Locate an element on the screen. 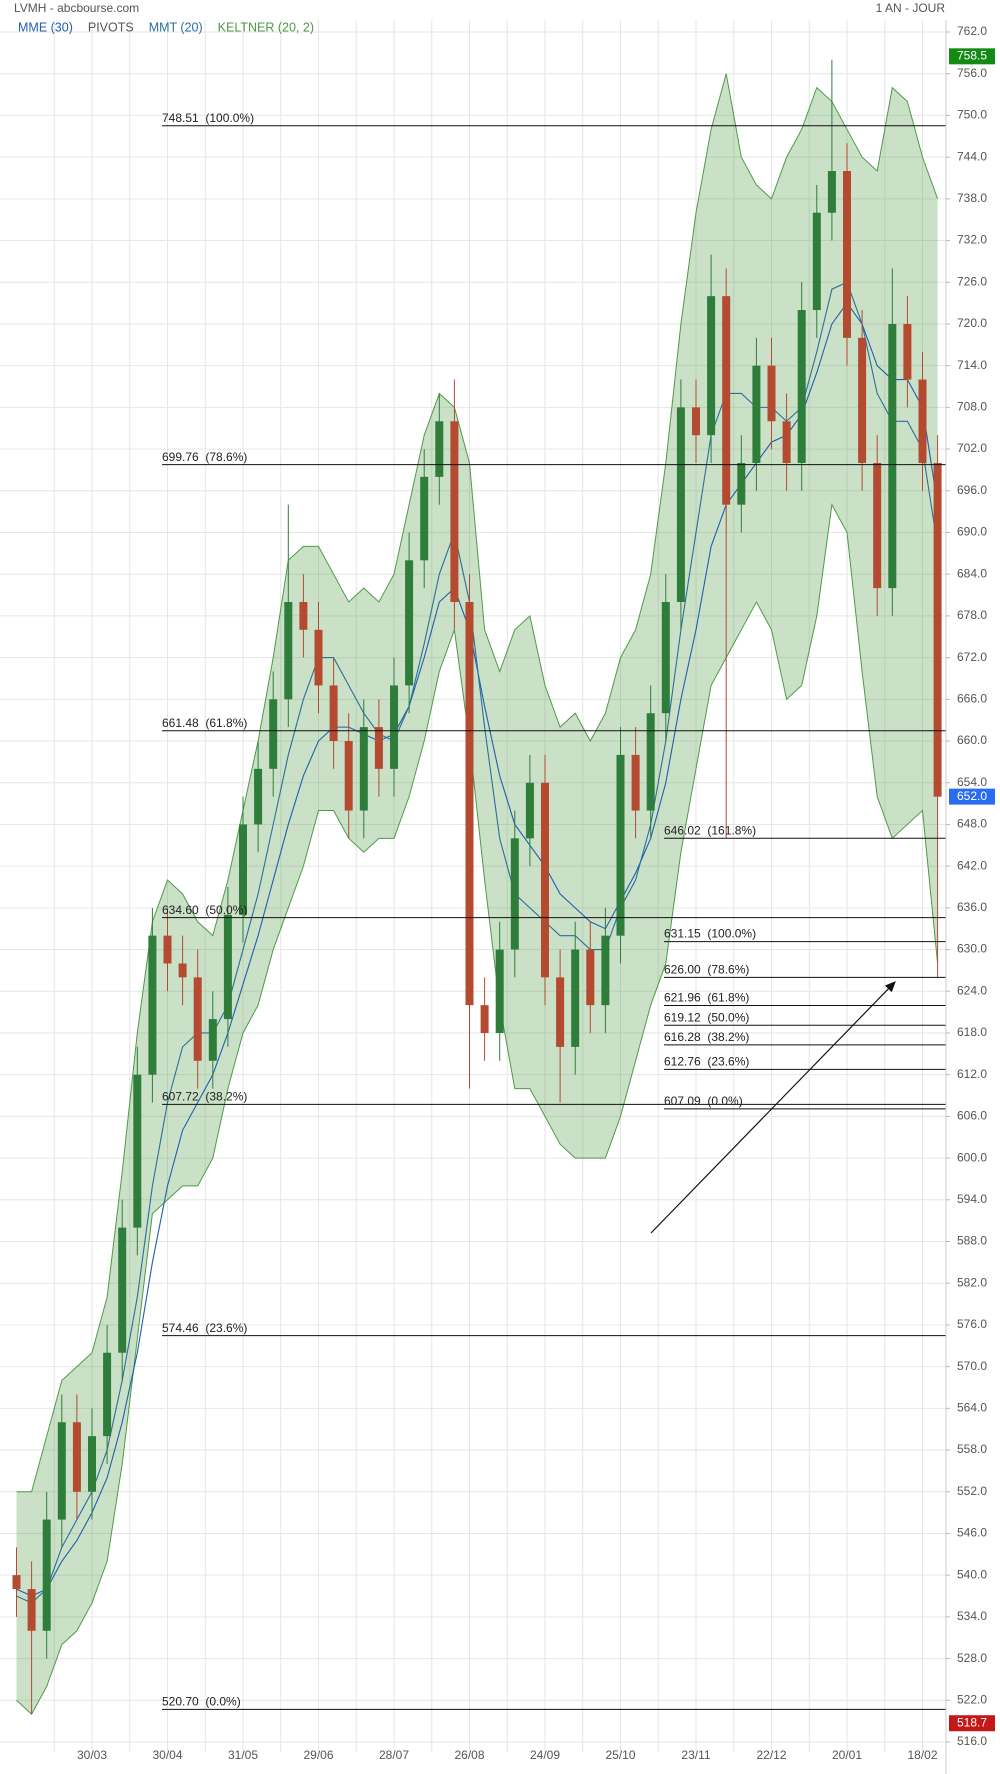 The width and height of the screenshot is (1000, 1774). y-tick-label: 546.0 is located at coordinates (972, 1533).